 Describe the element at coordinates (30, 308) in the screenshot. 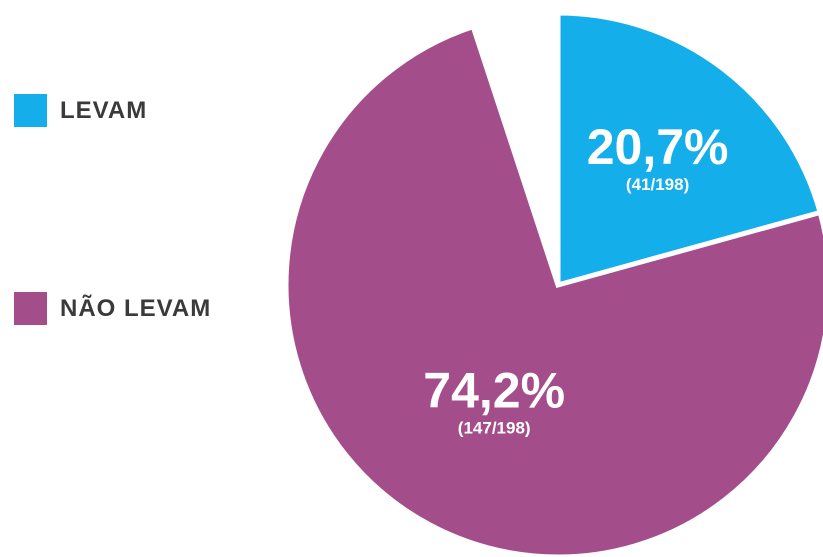

I see `legend-swatch-nao-levam` at that location.